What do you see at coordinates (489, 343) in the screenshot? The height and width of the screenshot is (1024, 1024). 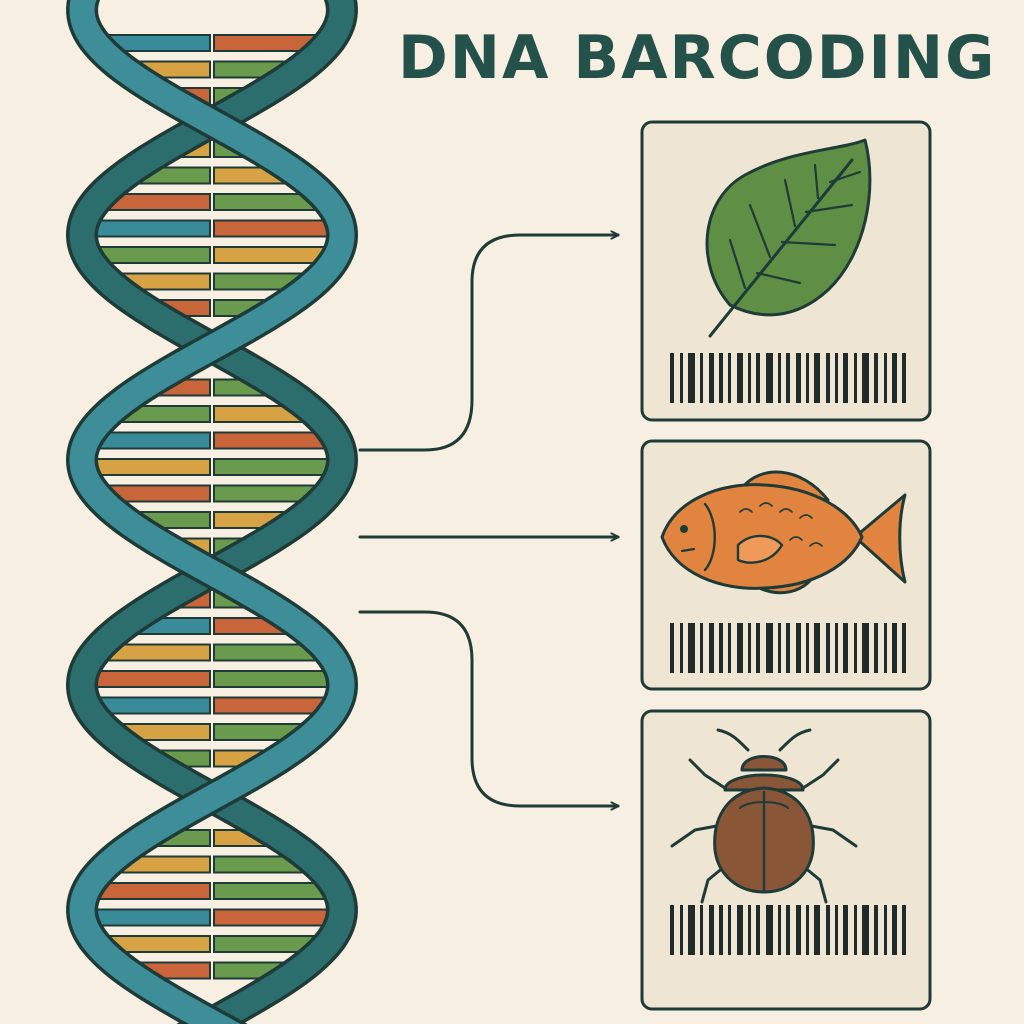 I see `arrow-to-leaf` at bounding box center [489, 343].